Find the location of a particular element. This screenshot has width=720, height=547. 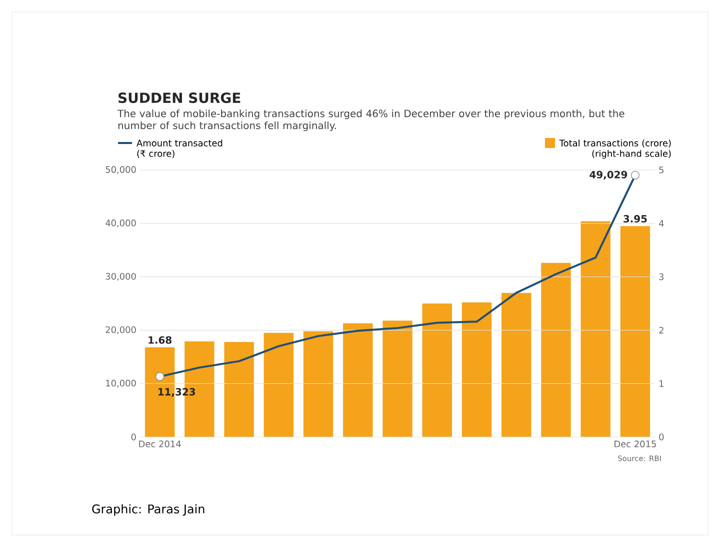

y2-tick-label: 3 is located at coordinates (661, 276).